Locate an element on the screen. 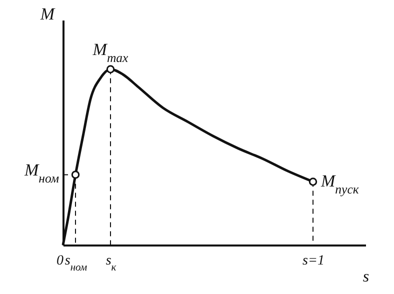  x-tick-label: s$_{ном}$ is located at coordinates (76, 263).